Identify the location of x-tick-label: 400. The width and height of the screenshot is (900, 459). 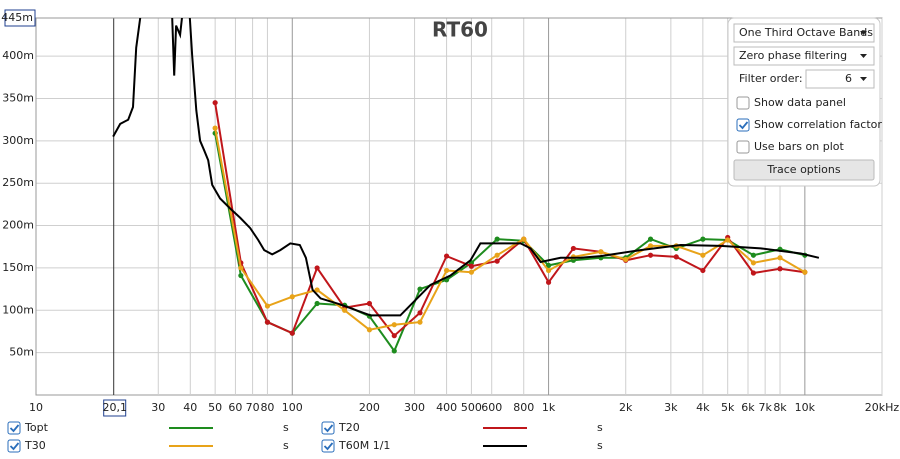
(446, 407).